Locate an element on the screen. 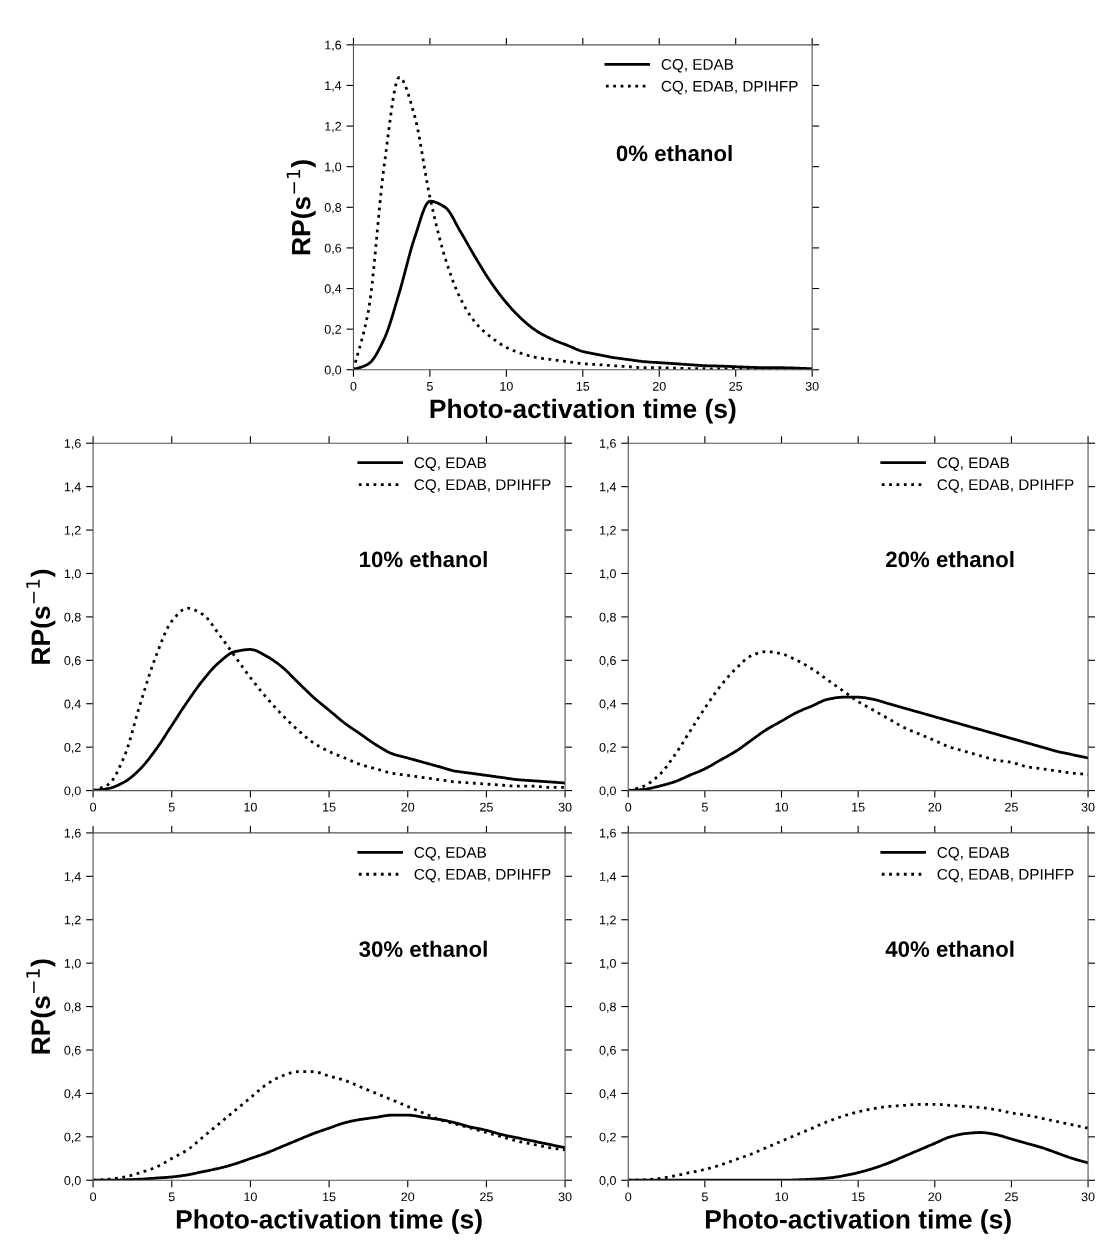 Image resolution: width=1108 pixels, height=1245 pixels. annotation: 30% ethanol is located at coordinates (423, 948).